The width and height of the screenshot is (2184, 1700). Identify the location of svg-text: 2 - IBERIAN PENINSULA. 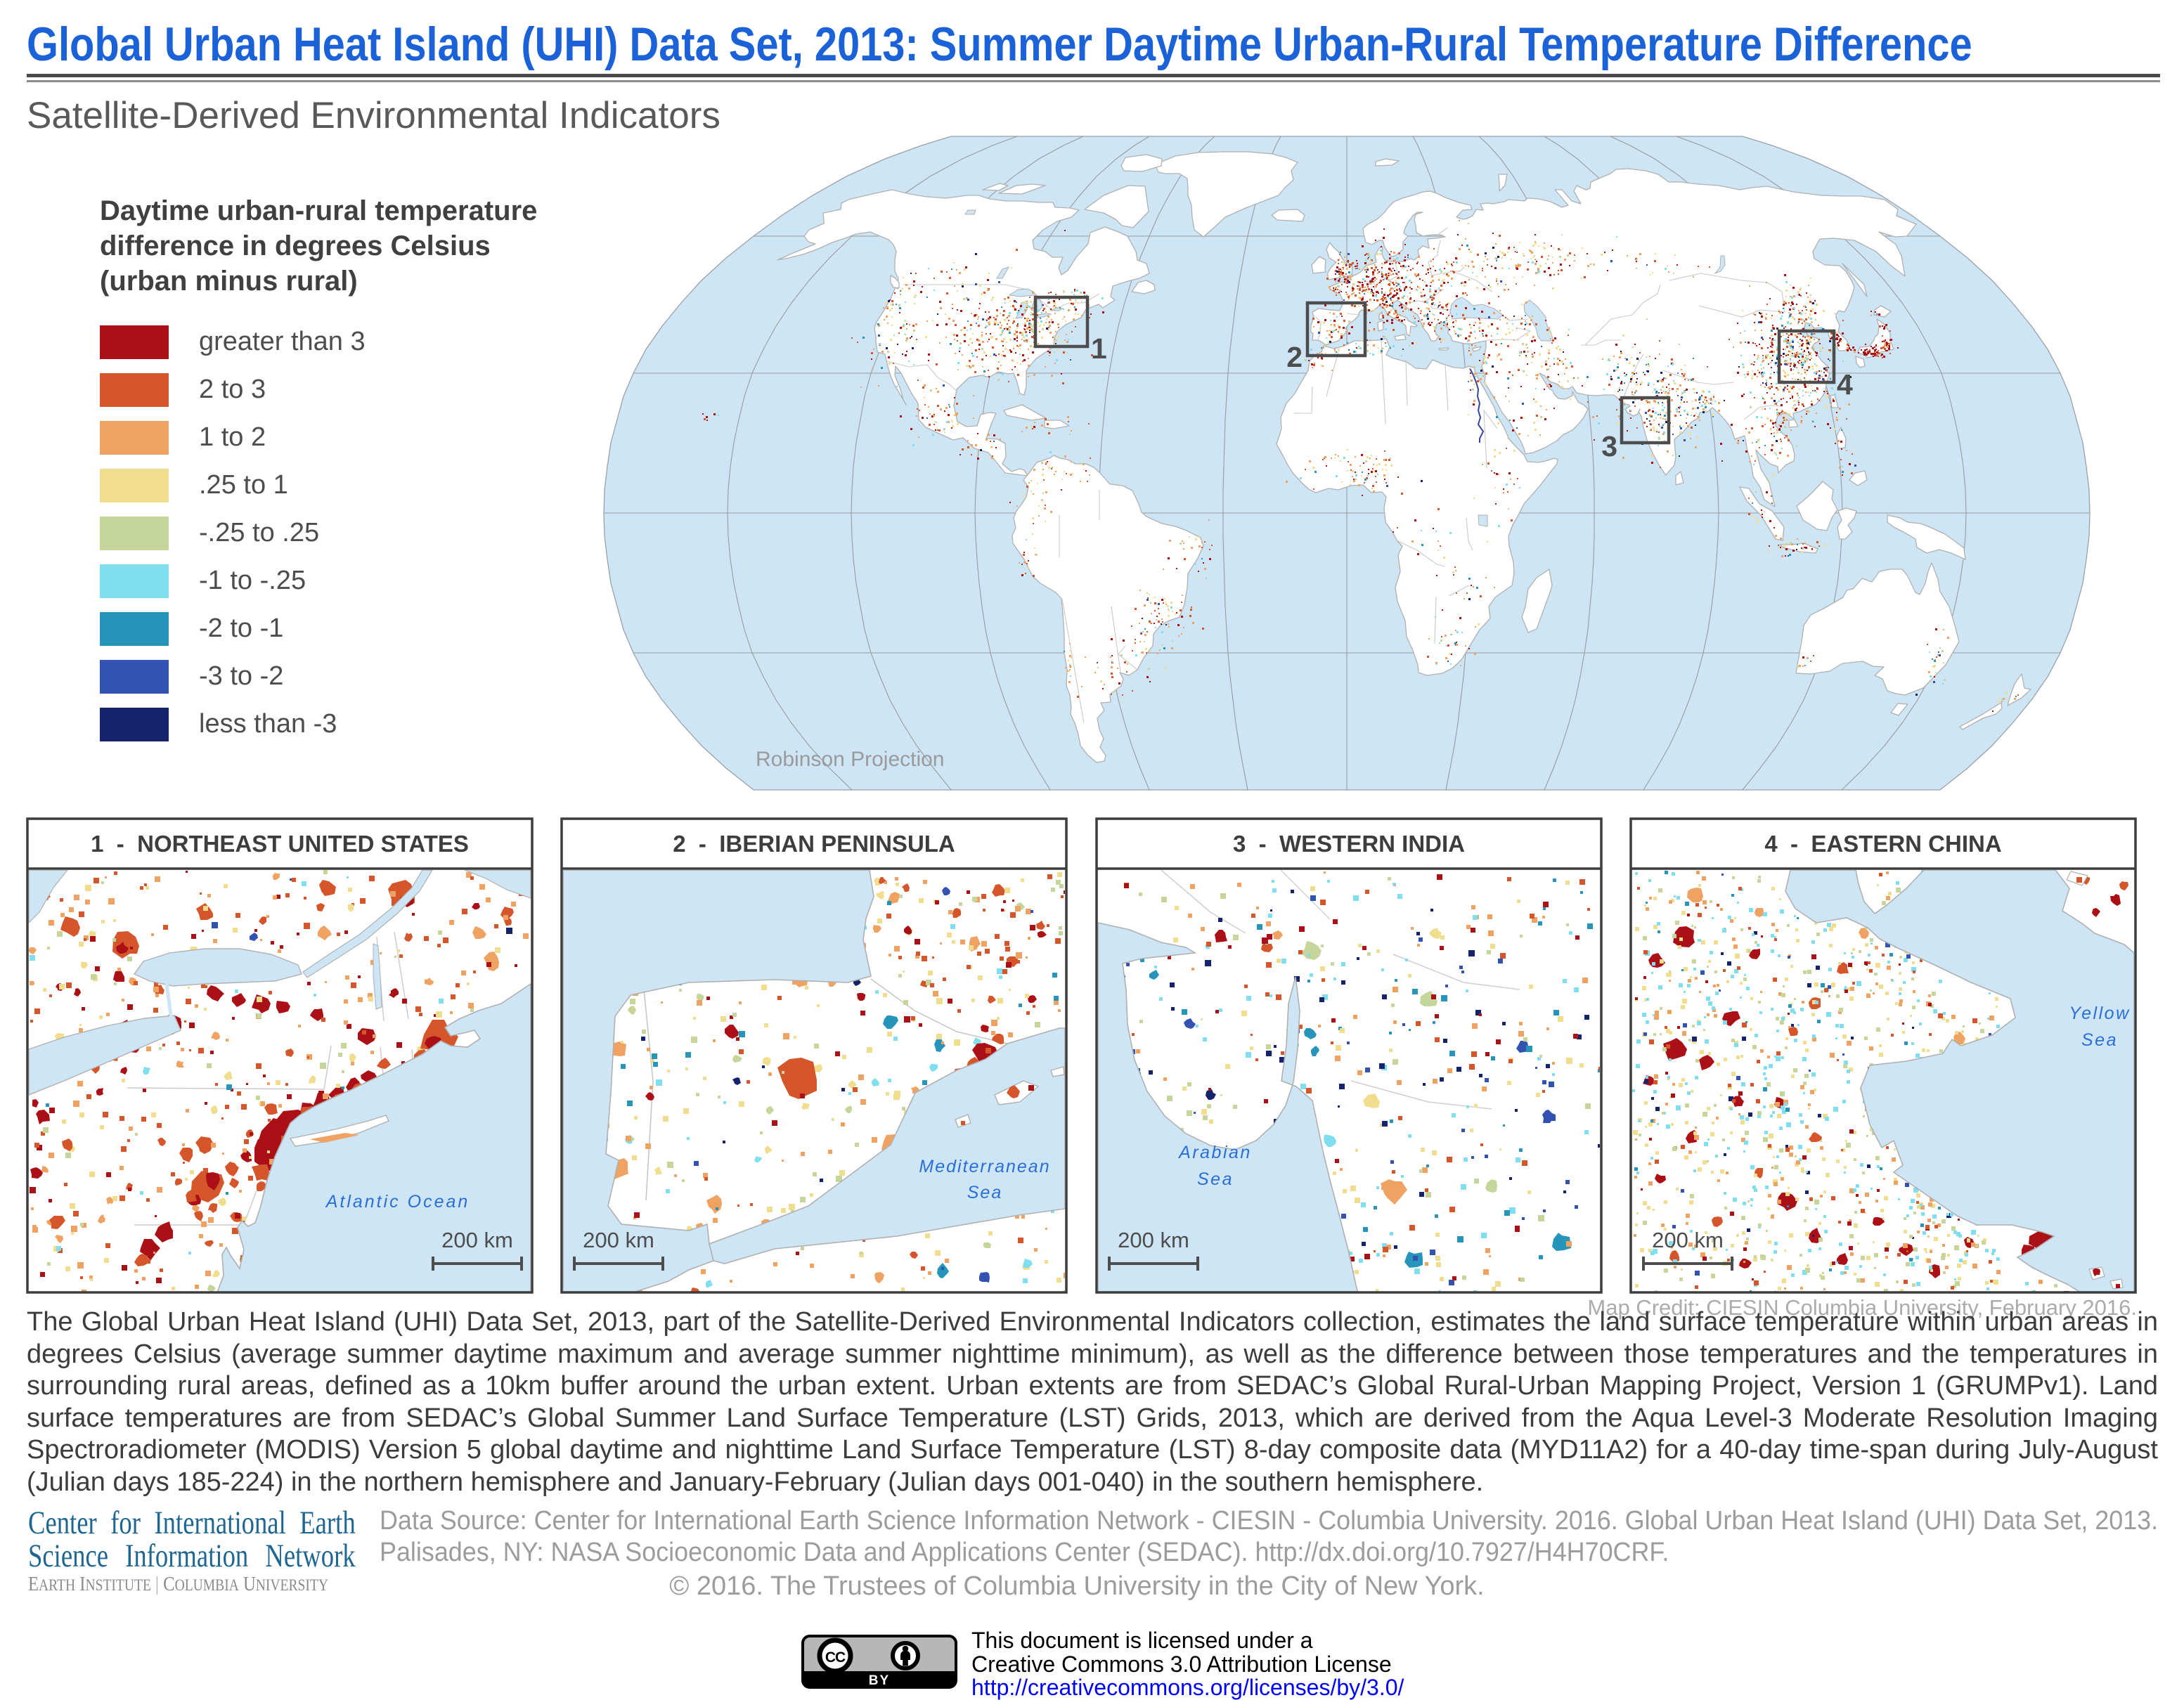
(814, 844).